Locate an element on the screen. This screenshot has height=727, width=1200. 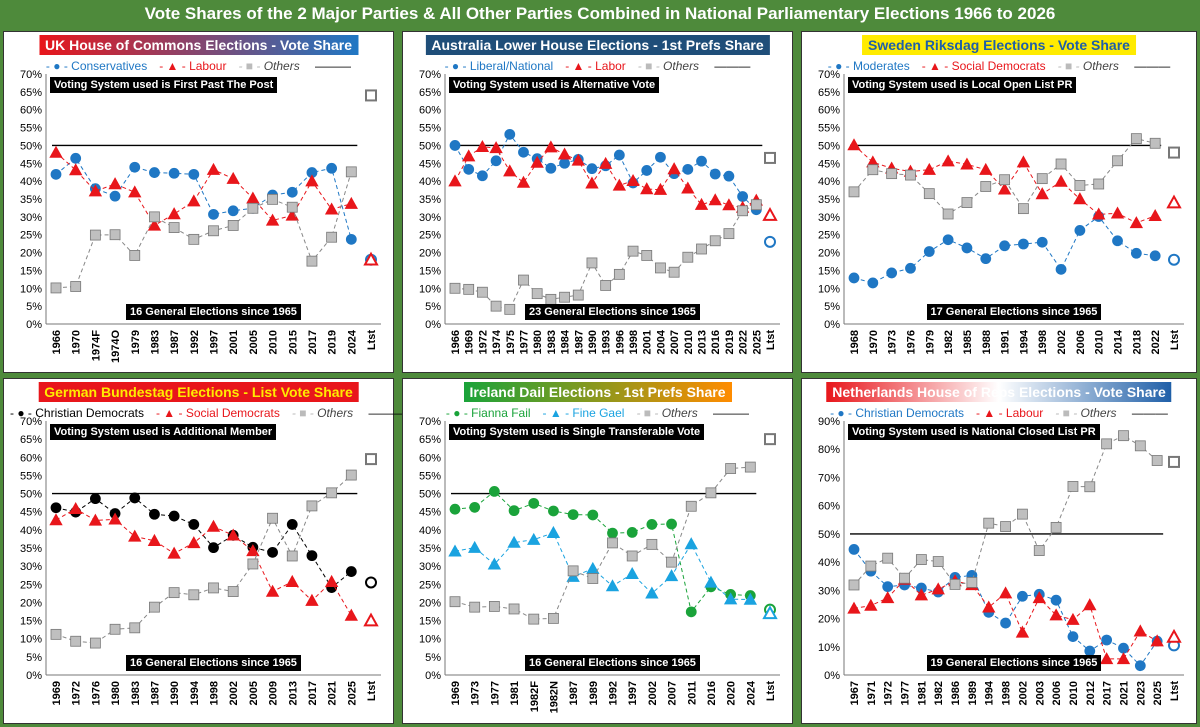
legend-label: Conservatives is located at coordinates (109, 66).